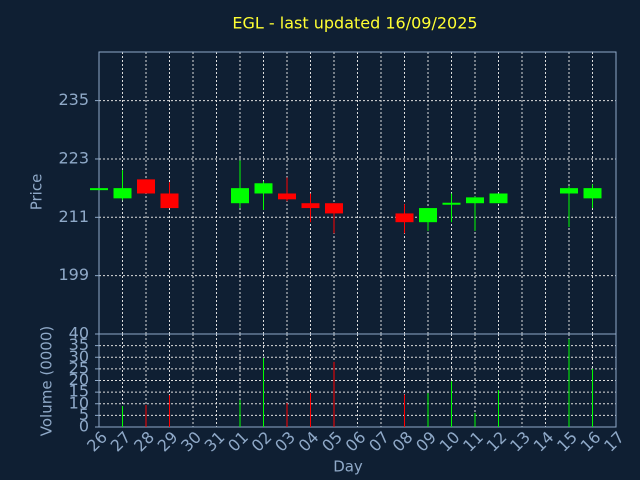 The width and height of the screenshot is (640, 480). What do you see at coordinates (79, 367) in the screenshot?
I see `volume-tick-label: 25` at bounding box center [79, 367].